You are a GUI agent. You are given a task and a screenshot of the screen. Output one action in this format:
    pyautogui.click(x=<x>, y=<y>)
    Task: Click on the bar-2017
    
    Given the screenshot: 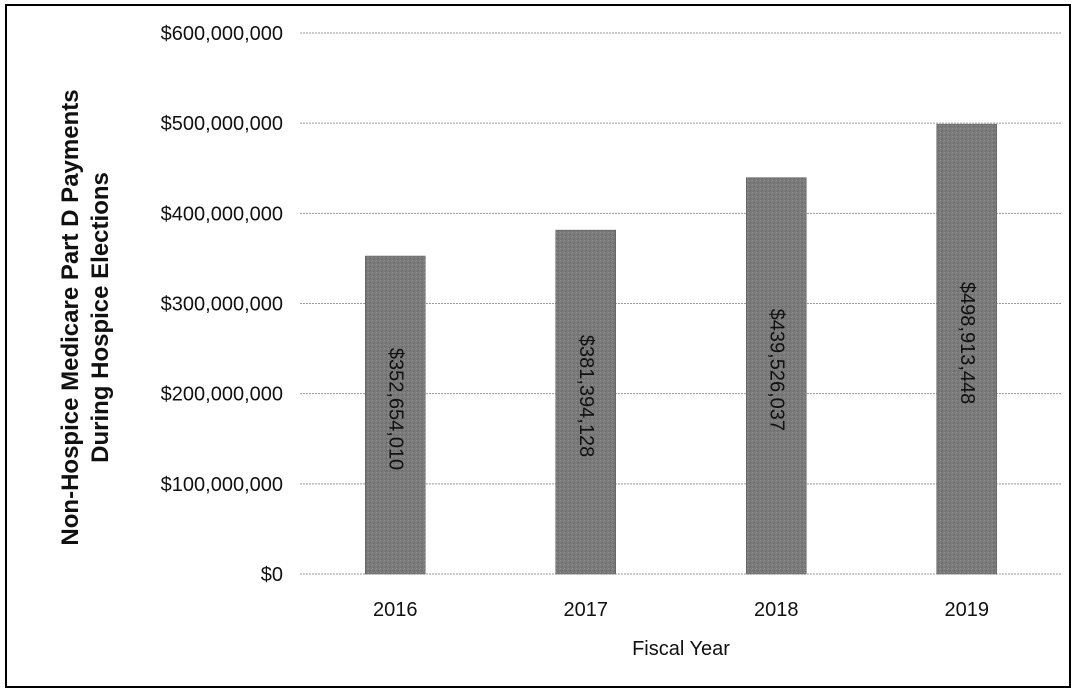 What is the action you would take?
    pyautogui.click(x=585, y=402)
    